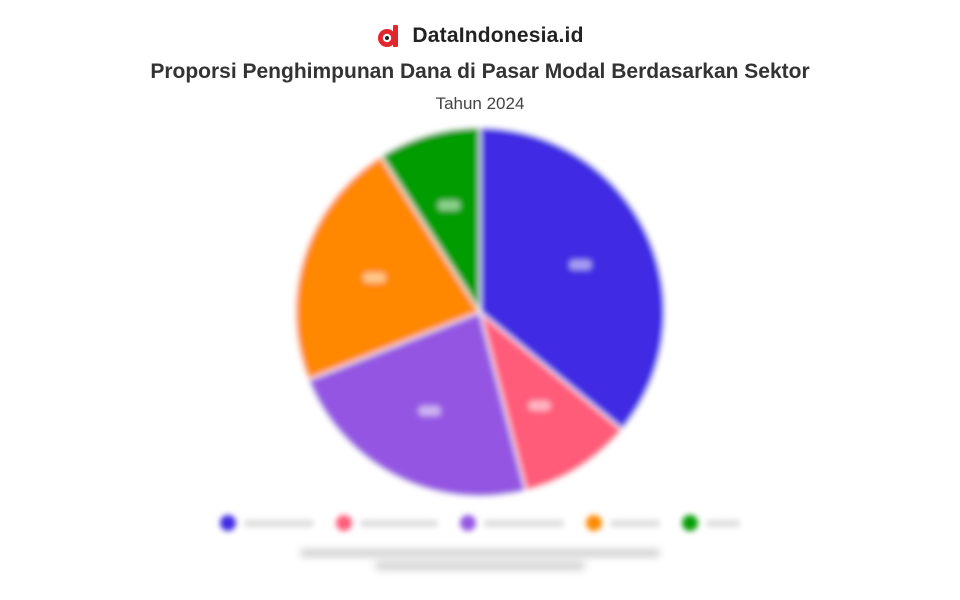 The width and height of the screenshot is (960, 600). Describe the element at coordinates (480, 561) in the screenshot. I see `source-note` at that location.